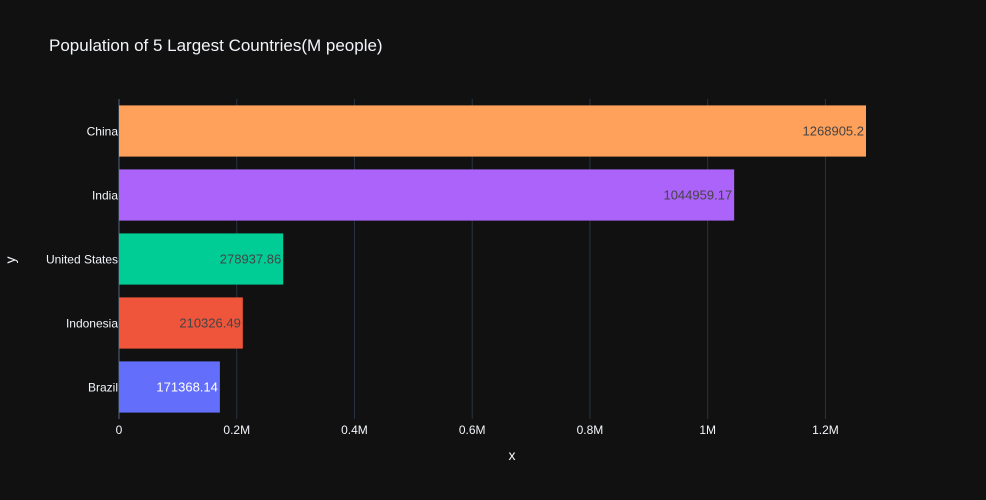 Image resolution: width=986 pixels, height=500 pixels. Describe the element at coordinates (354, 430) in the screenshot. I see `x-tick-label: 0.4M` at that location.